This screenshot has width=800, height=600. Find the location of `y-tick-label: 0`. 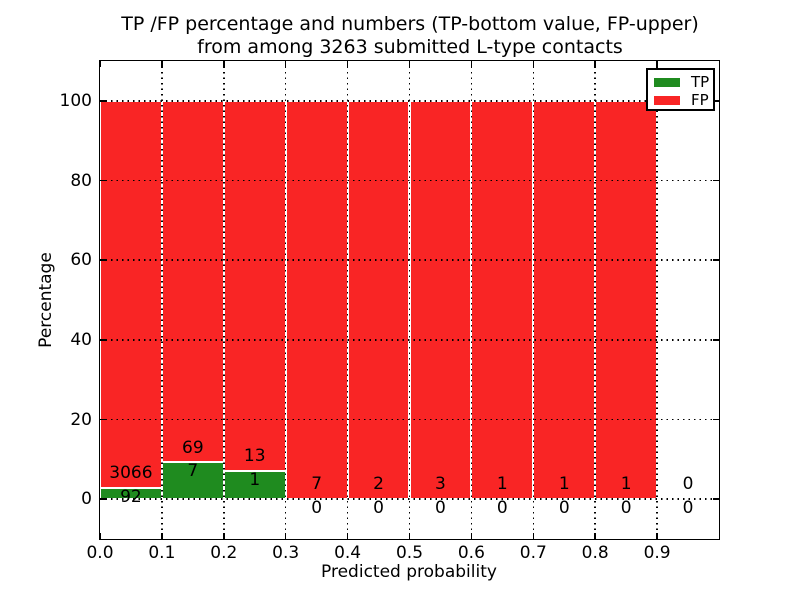

y-tick-label: 0 is located at coordinates (86, 499).